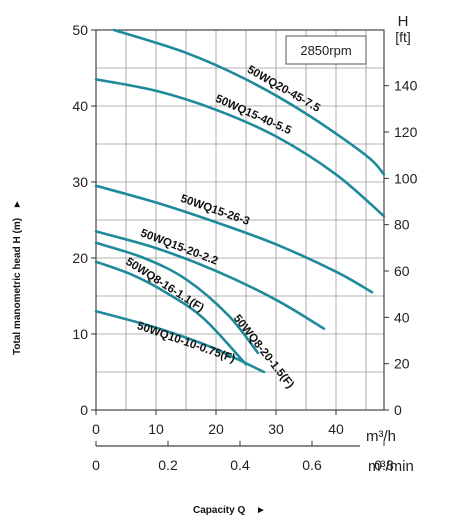 This screenshot has width=453, height=530. Describe the element at coordinates (284, 89) in the screenshot. I see `curve-label: 50WQ20-45-7.5` at that location.